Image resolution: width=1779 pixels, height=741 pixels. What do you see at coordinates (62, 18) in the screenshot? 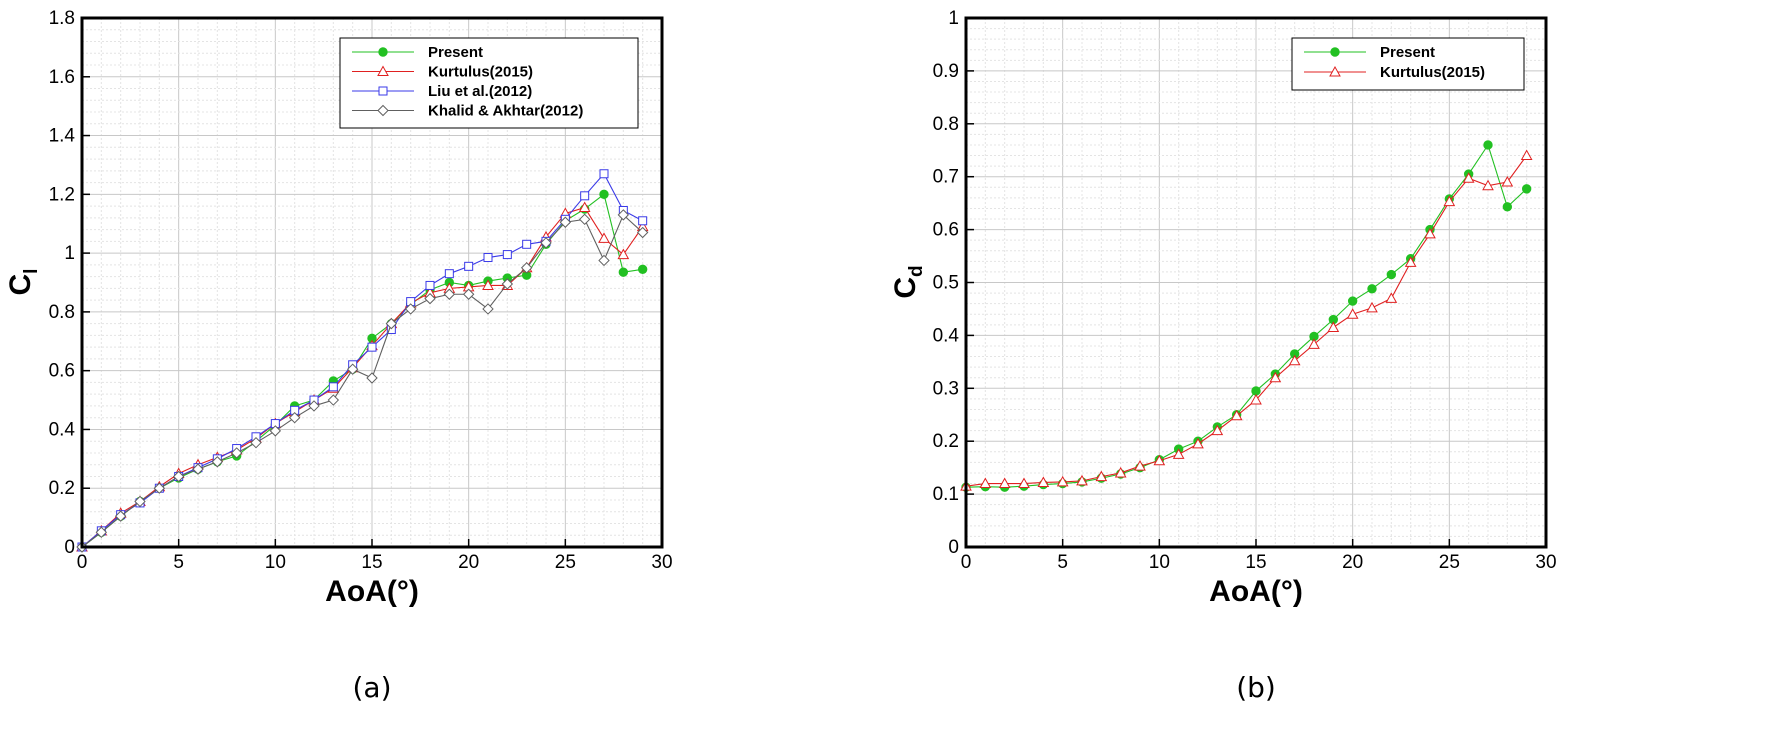
I see `y-tick-label: 1.8` at bounding box center [62, 18].